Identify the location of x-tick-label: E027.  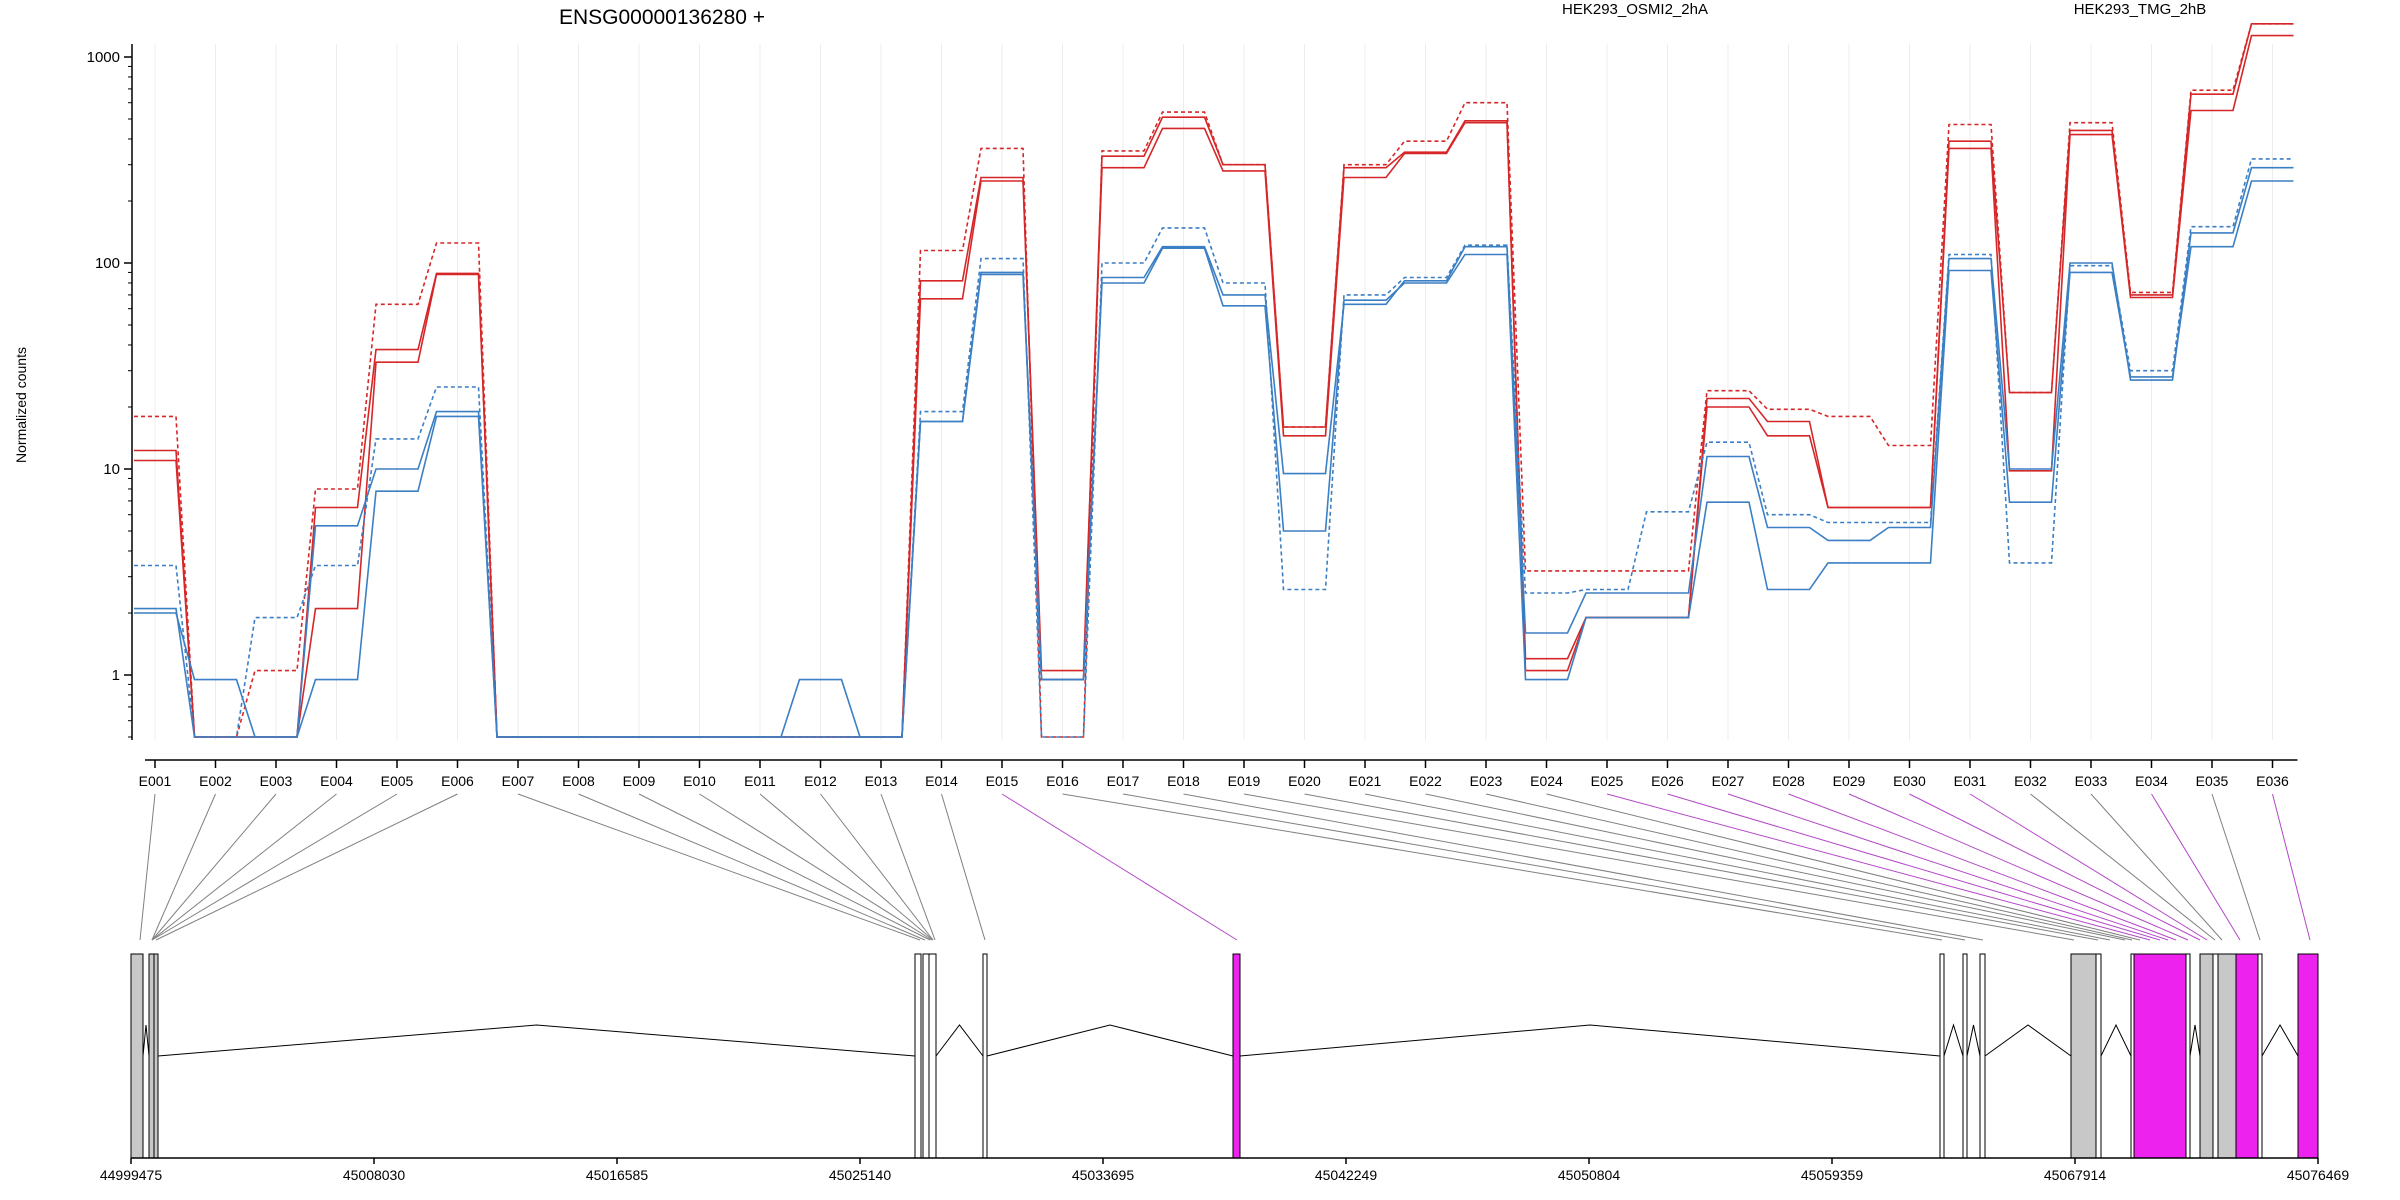
(1728, 781).